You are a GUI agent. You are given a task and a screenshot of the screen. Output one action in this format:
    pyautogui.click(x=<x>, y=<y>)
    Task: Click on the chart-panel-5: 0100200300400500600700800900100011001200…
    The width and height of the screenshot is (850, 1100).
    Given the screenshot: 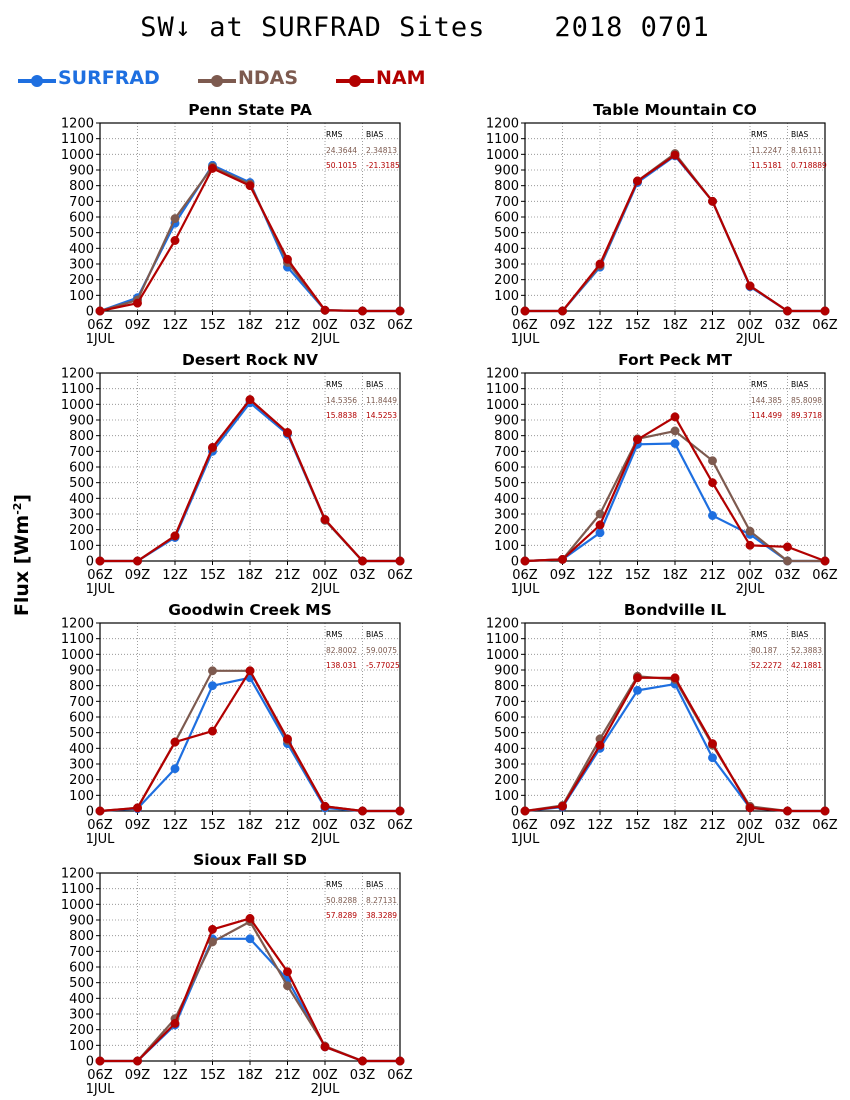 What is the action you would take?
    pyautogui.click(x=662, y=724)
    